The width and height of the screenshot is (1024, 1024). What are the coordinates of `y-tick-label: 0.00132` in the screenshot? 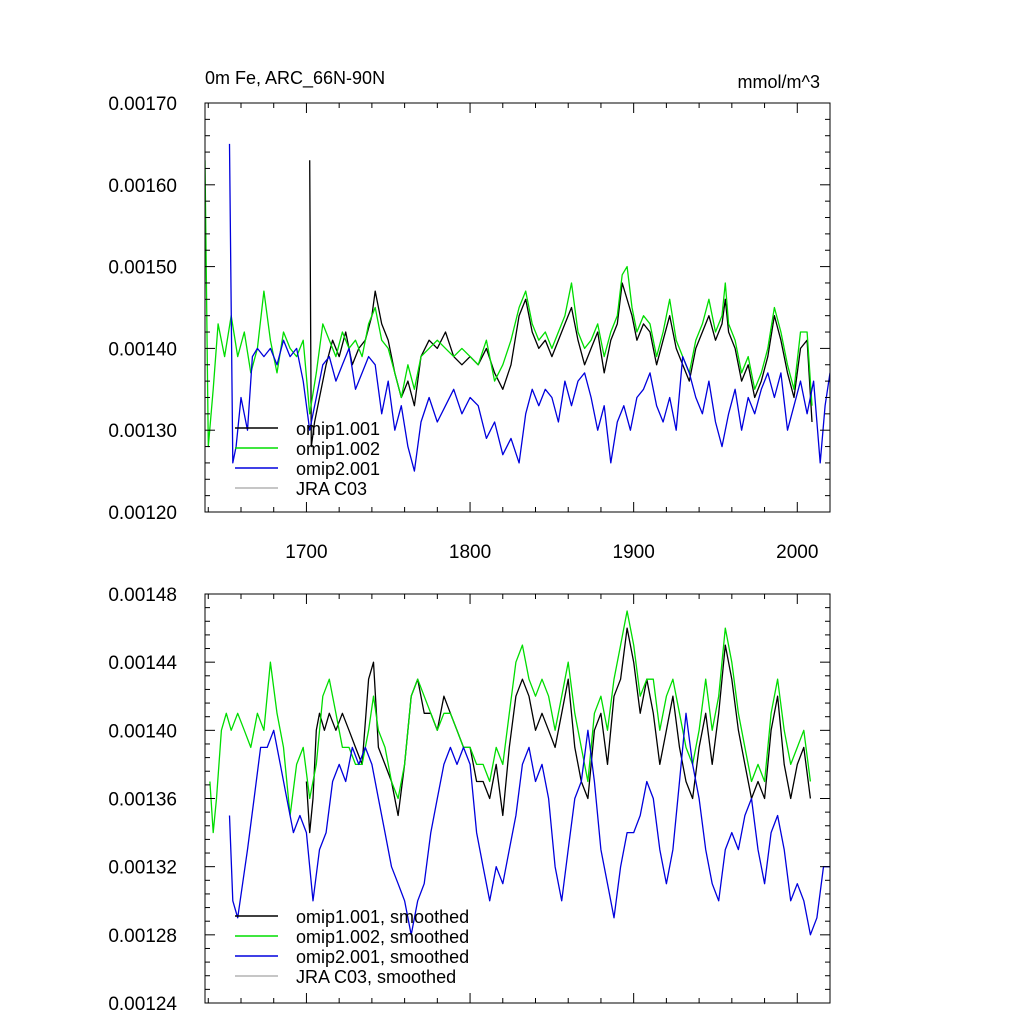 It's located at (142, 868).